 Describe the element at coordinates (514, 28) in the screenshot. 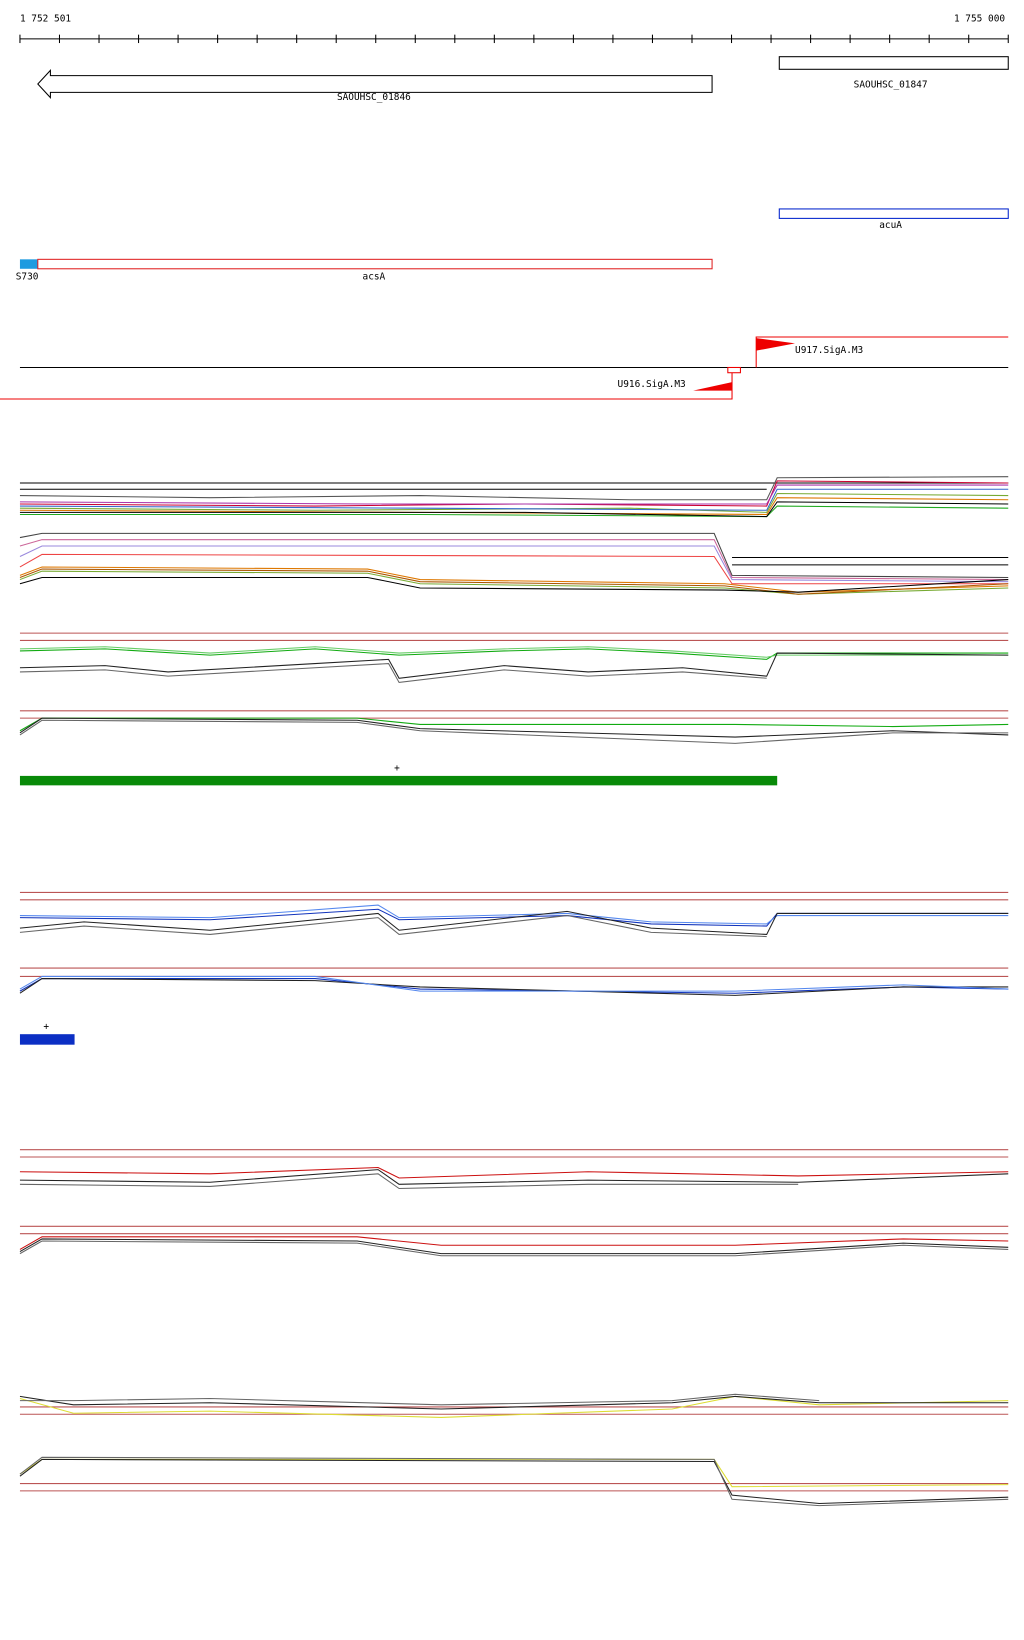

I see `ruler: 1 752 501 1 755 000` at that location.